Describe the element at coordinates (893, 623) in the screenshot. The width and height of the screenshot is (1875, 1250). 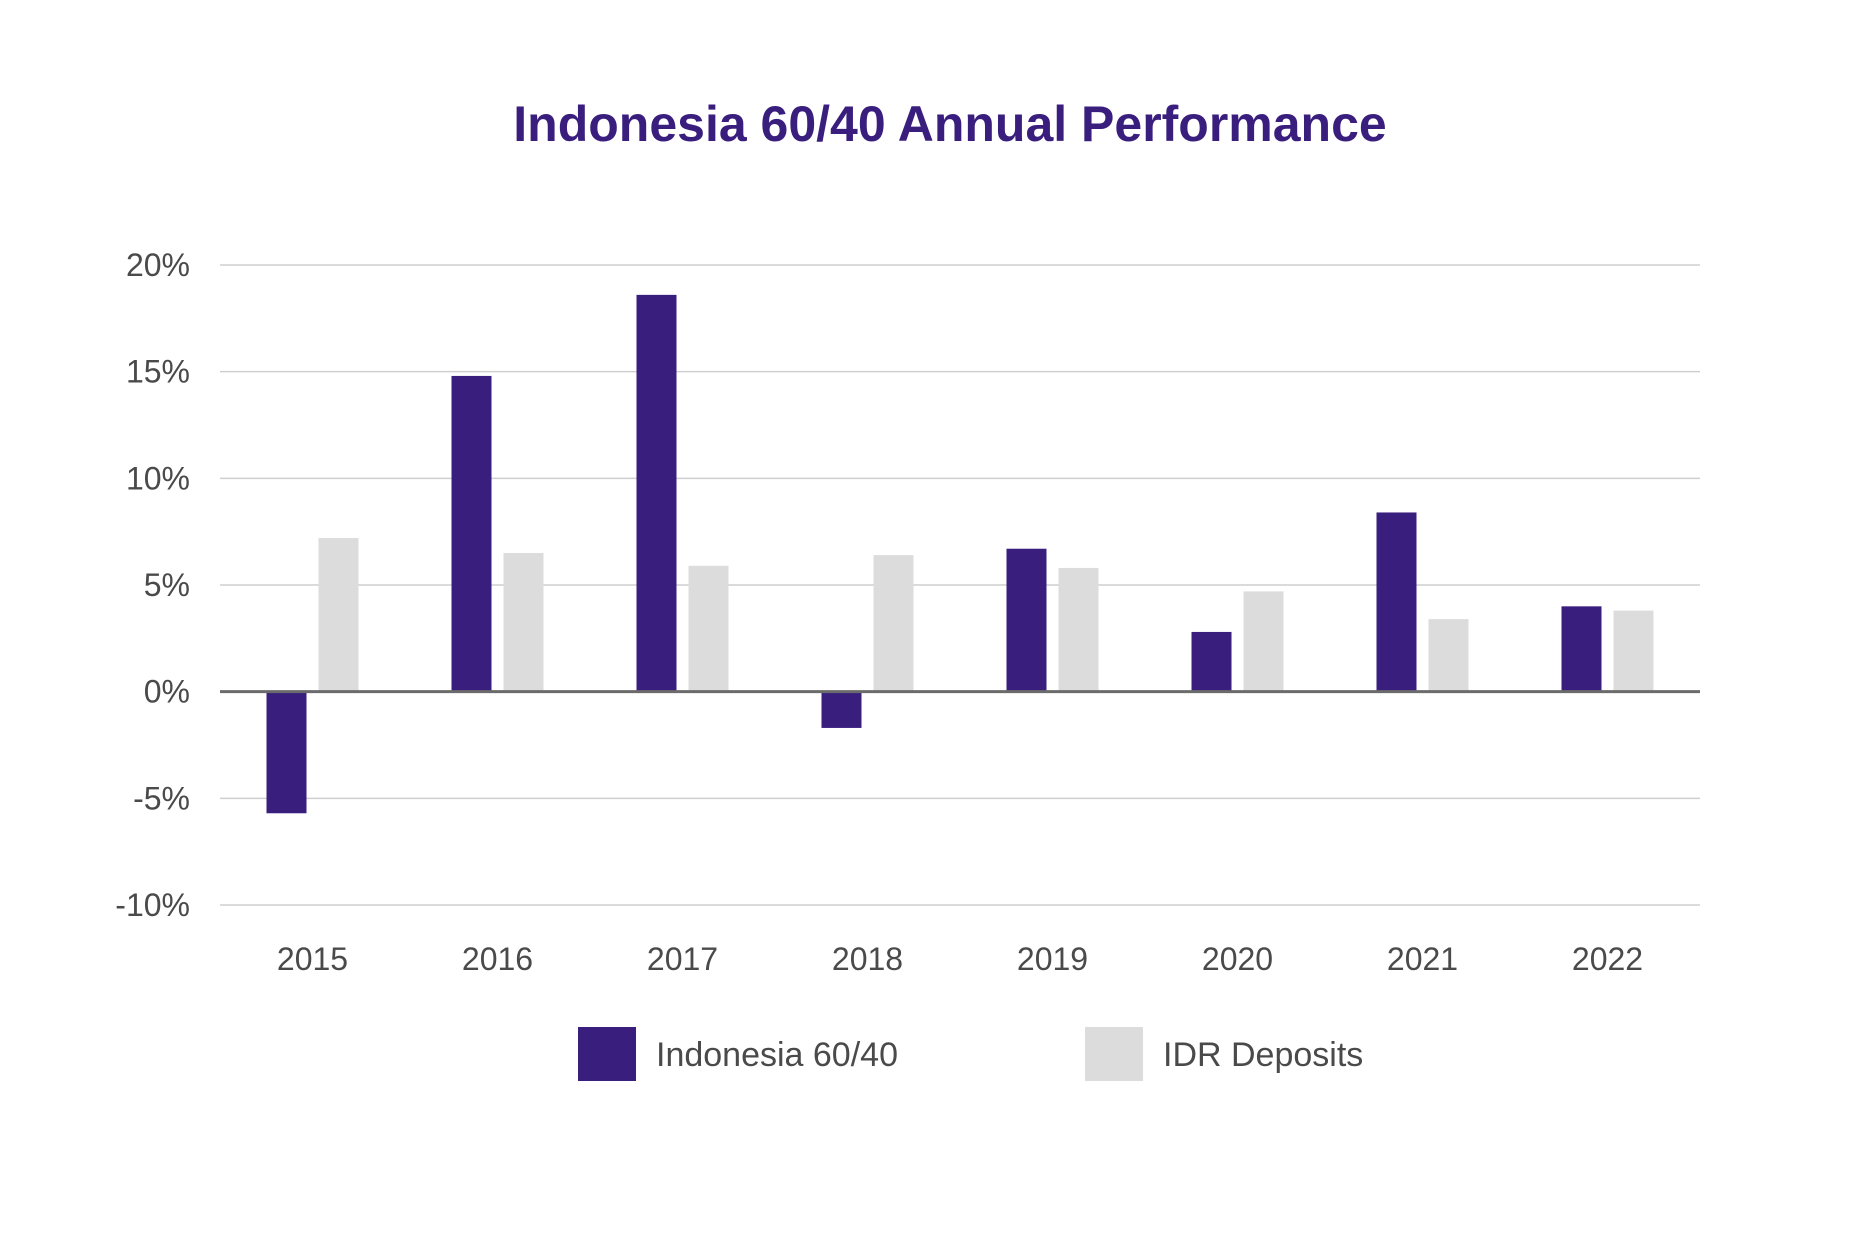
I see `bar-idr-deposits-2018` at that location.